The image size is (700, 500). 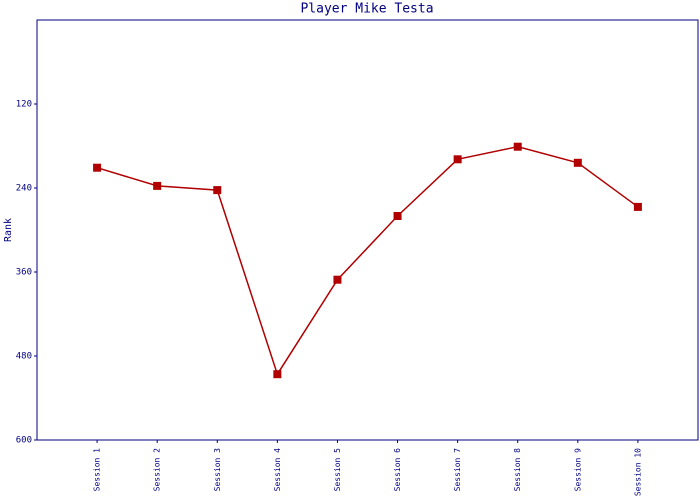 I want to click on y-axis-label: Rank, so click(x=8, y=230).